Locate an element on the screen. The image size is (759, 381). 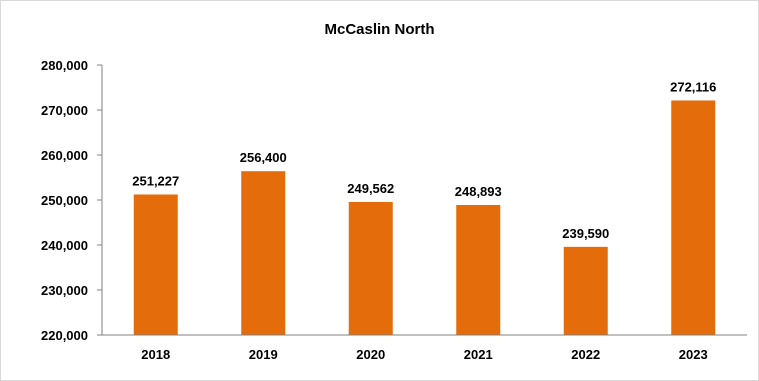
data-label: 249,562 is located at coordinates (370, 188).